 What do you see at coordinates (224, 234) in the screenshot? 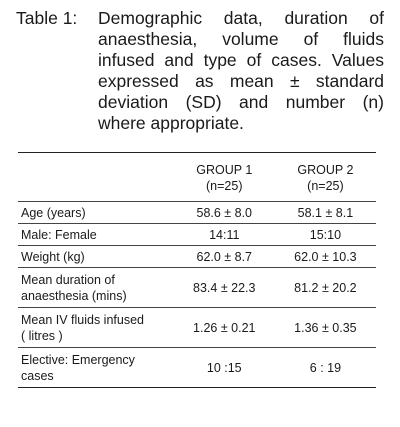
I see `cell-group-1: 14:11` at bounding box center [224, 234].